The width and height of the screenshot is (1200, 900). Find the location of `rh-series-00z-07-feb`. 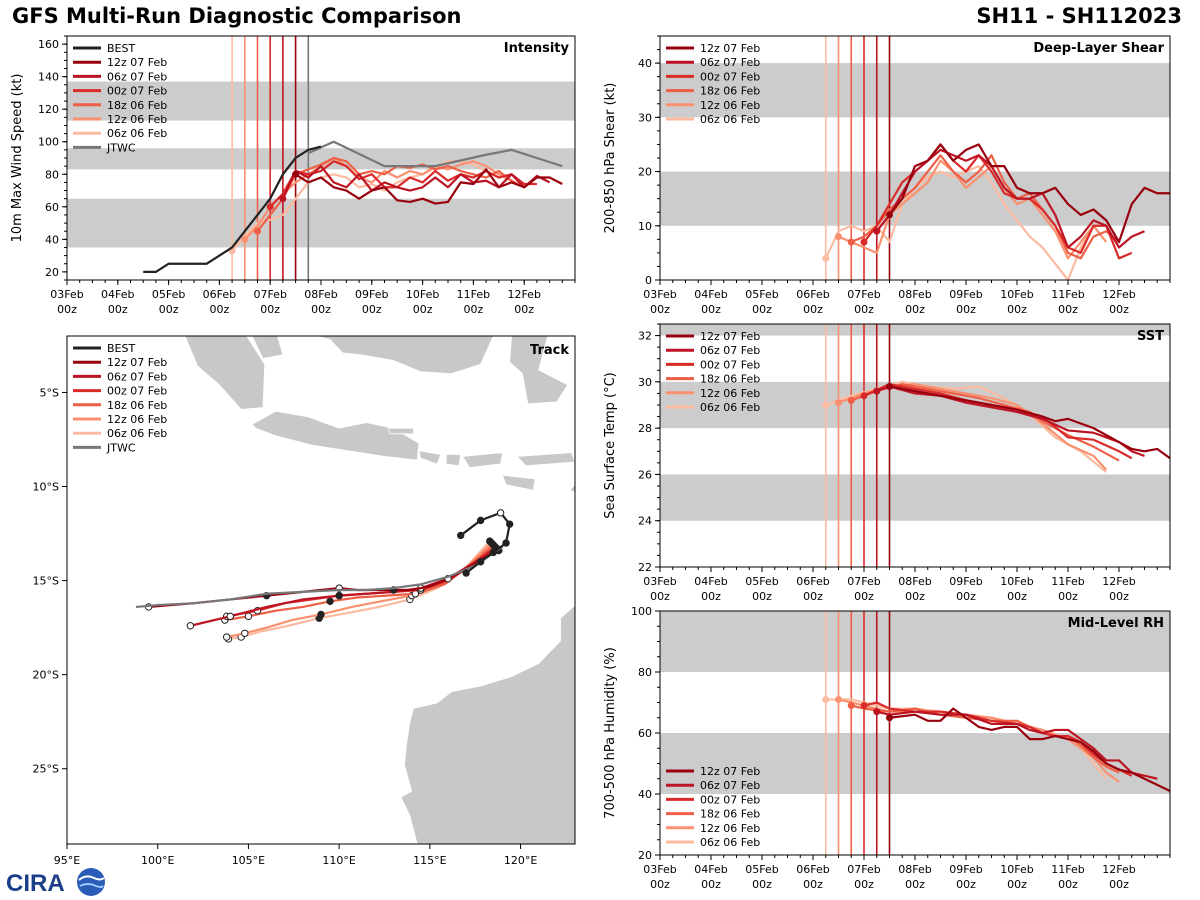

rh-series-00z-07-feb is located at coordinates (998, 739).